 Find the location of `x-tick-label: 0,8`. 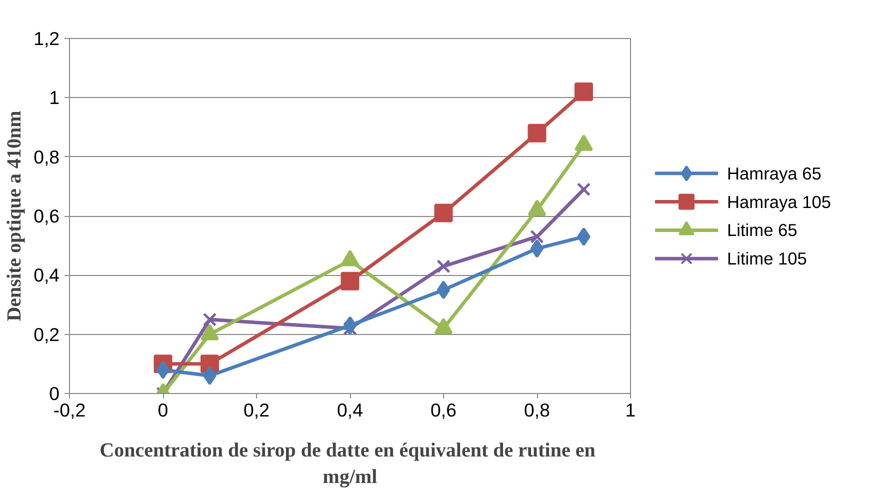

x-tick-label: 0,8 is located at coordinates (537, 410).